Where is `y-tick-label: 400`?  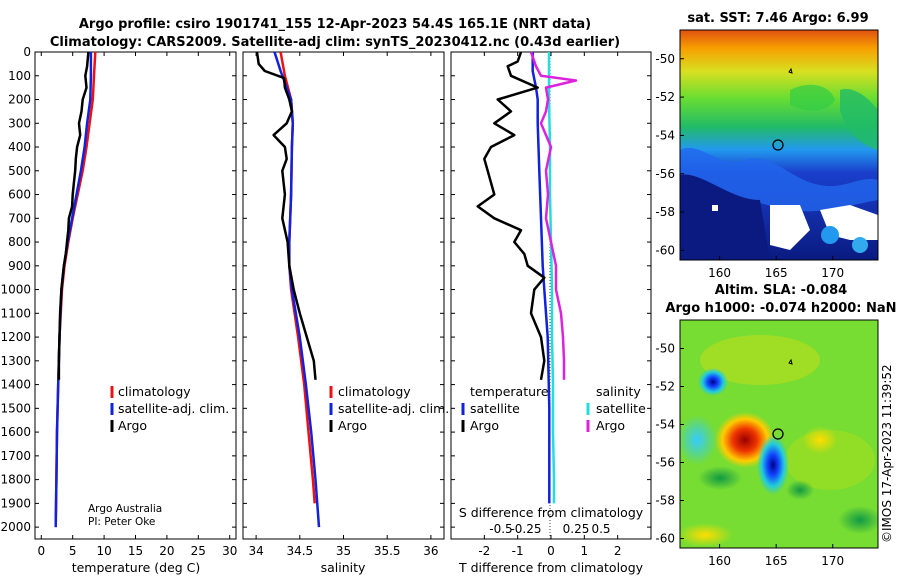
y-tick-label: 400 is located at coordinates (19, 147).